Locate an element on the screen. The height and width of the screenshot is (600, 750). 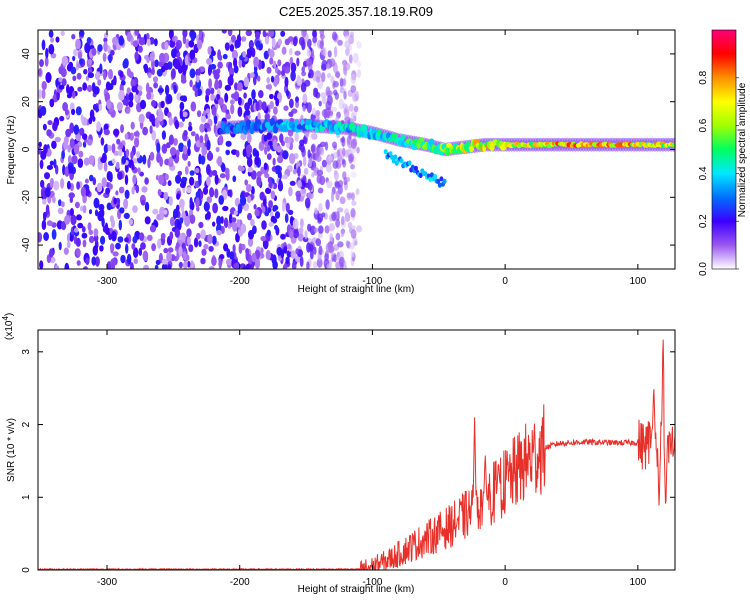
figure-title: C2E5.2025.357.18.19.R09 is located at coordinates (356, 11).